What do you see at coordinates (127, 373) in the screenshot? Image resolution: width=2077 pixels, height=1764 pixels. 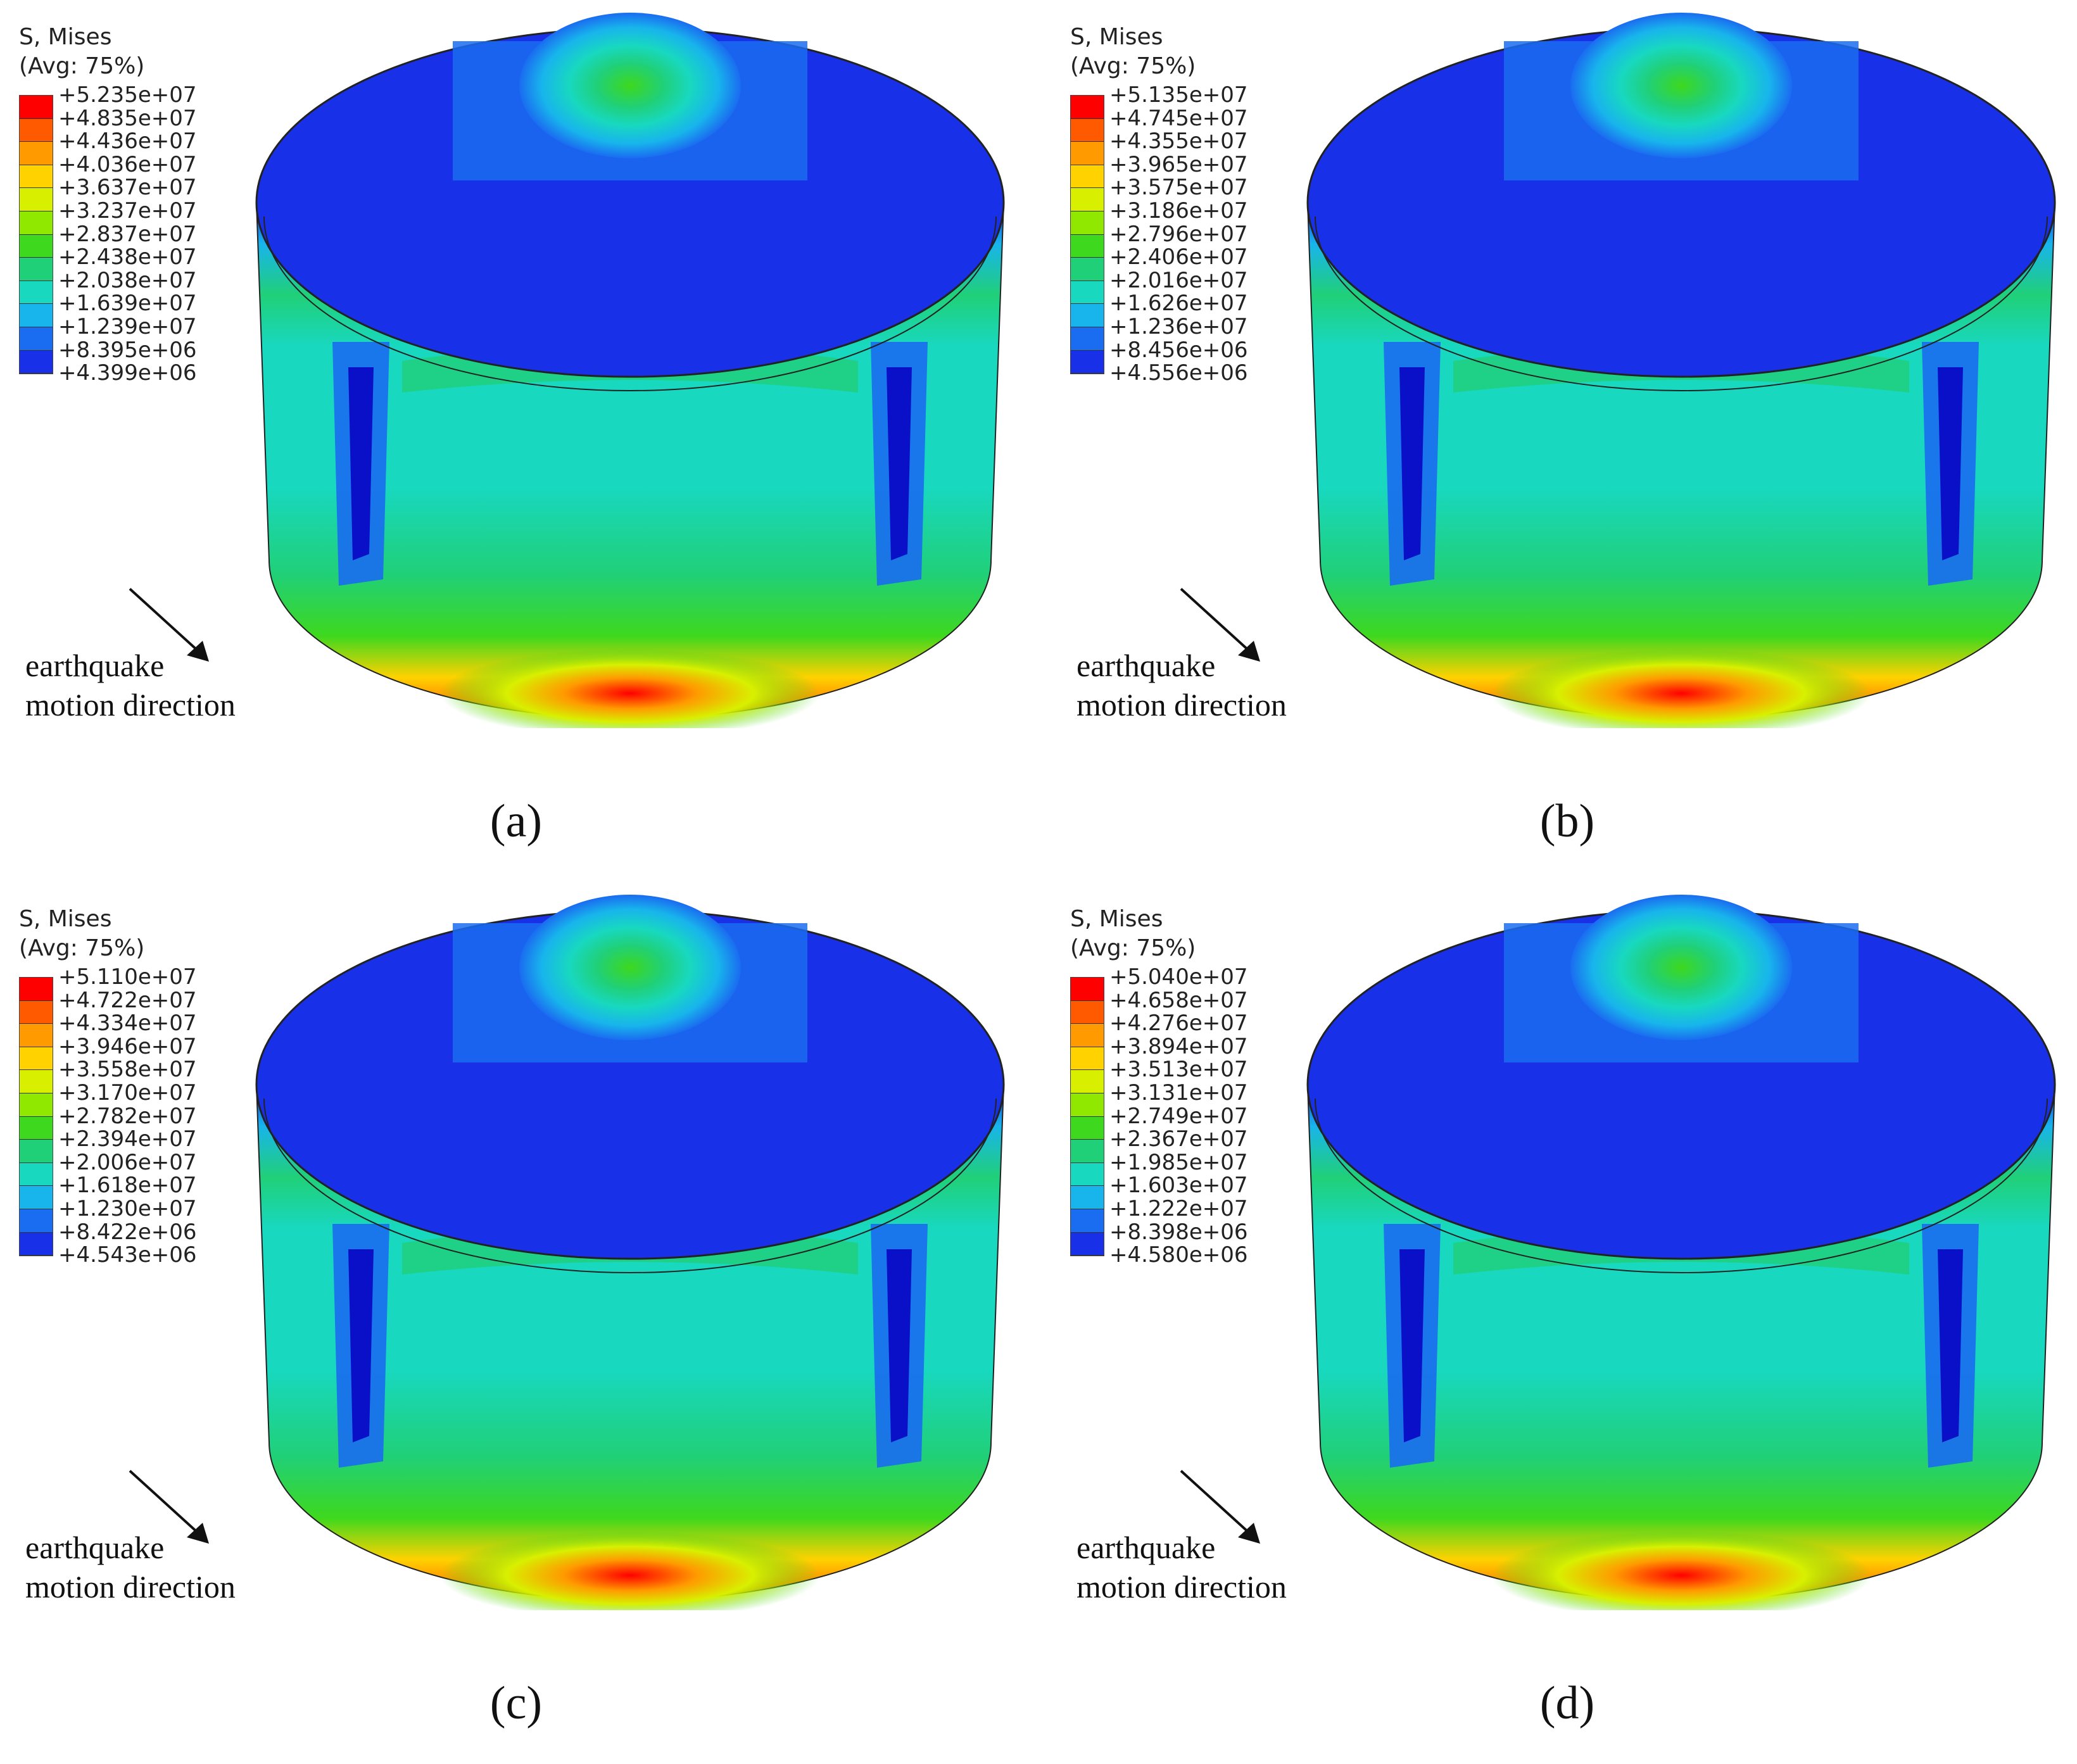 I see `legend-value: +4.399e+06` at bounding box center [127, 373].